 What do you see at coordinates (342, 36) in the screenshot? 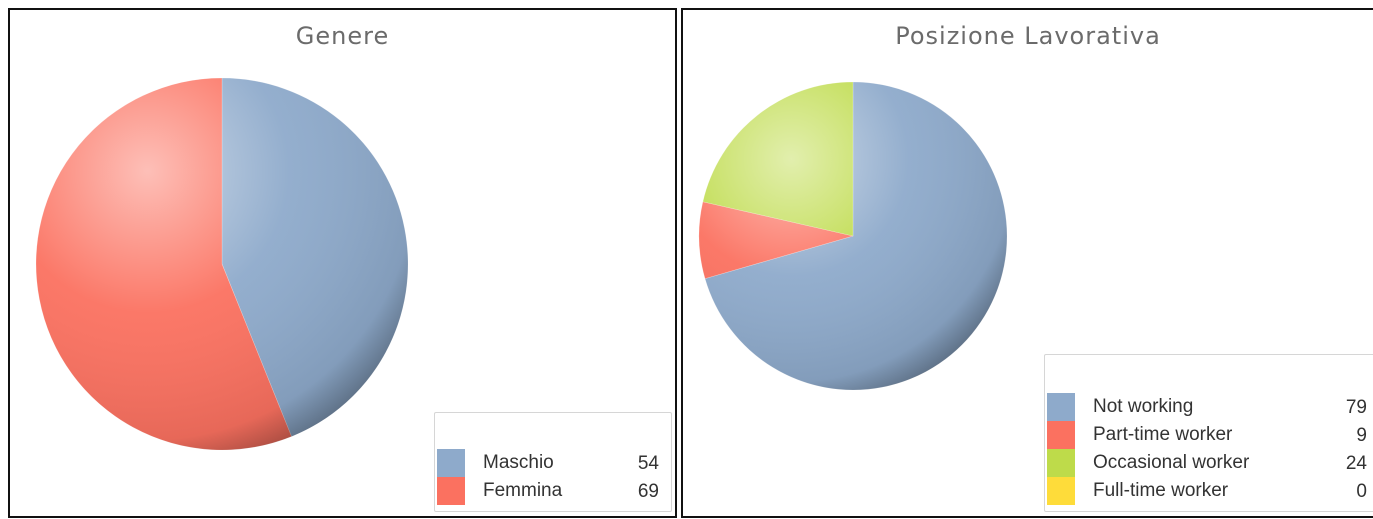
I see `chart-title: Genere` at bounding box center [342, 36].